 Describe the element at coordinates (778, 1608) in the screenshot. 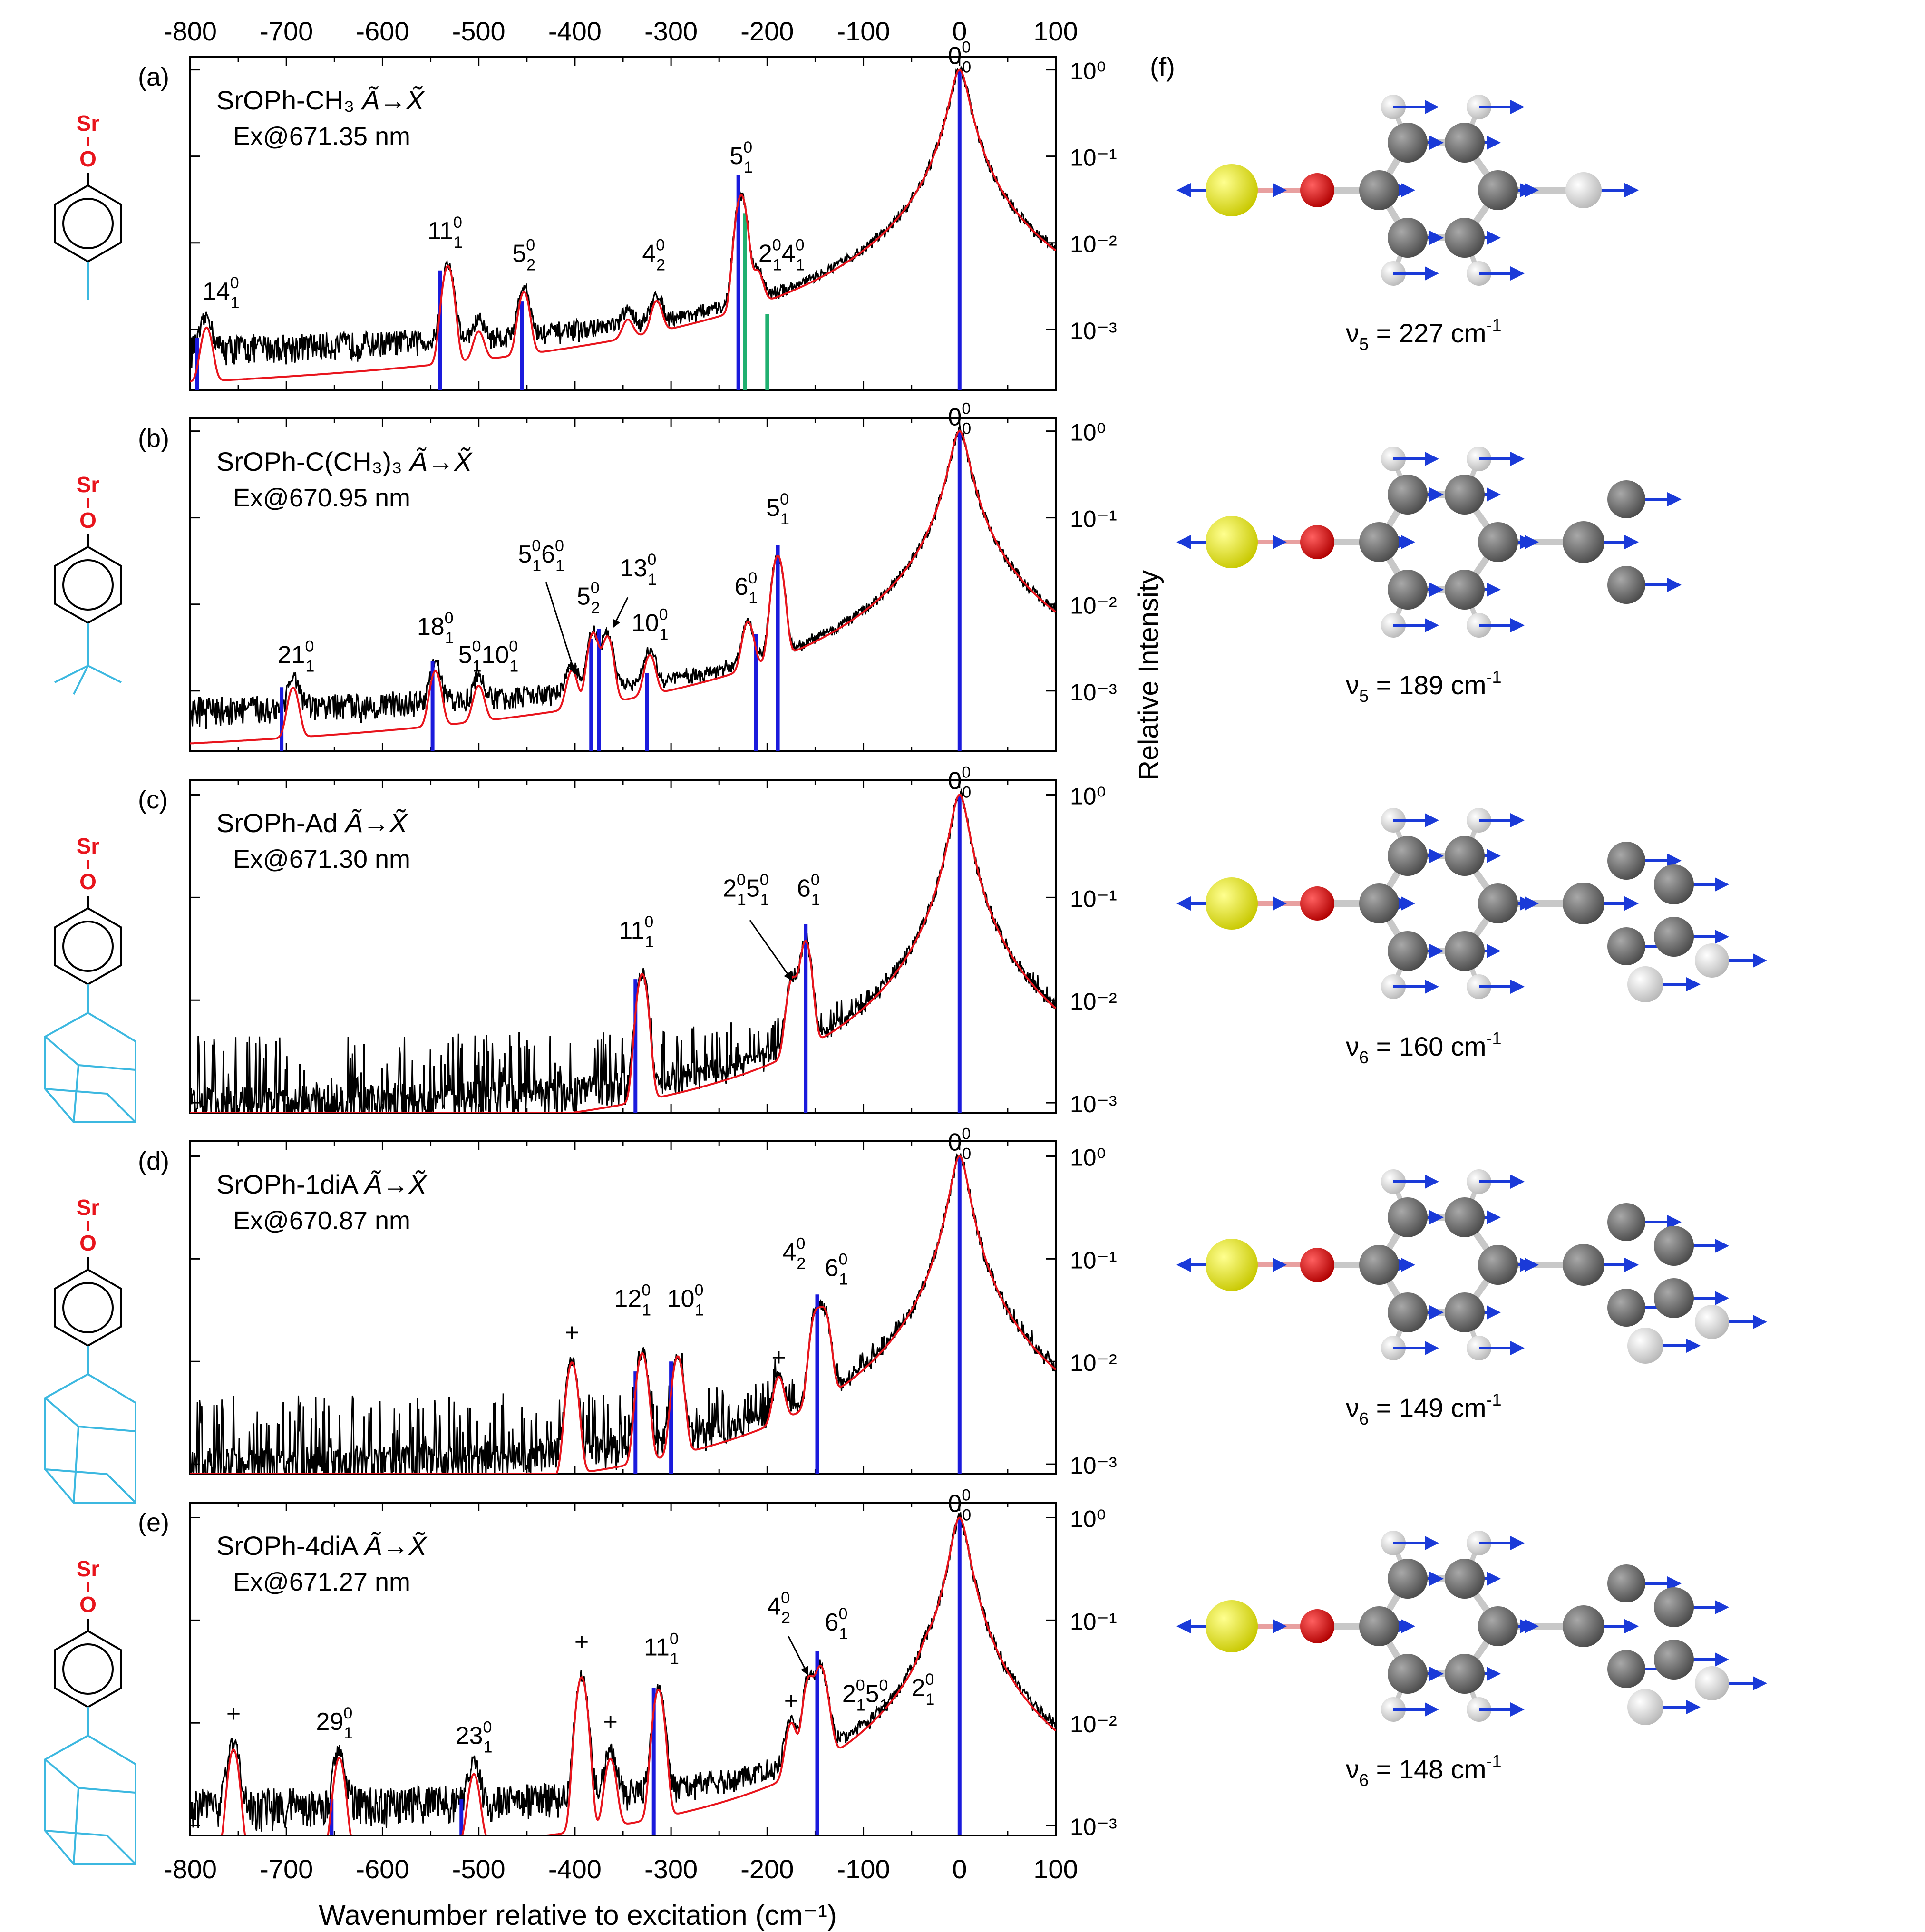

I see `peak-label: 40 2` at that location.